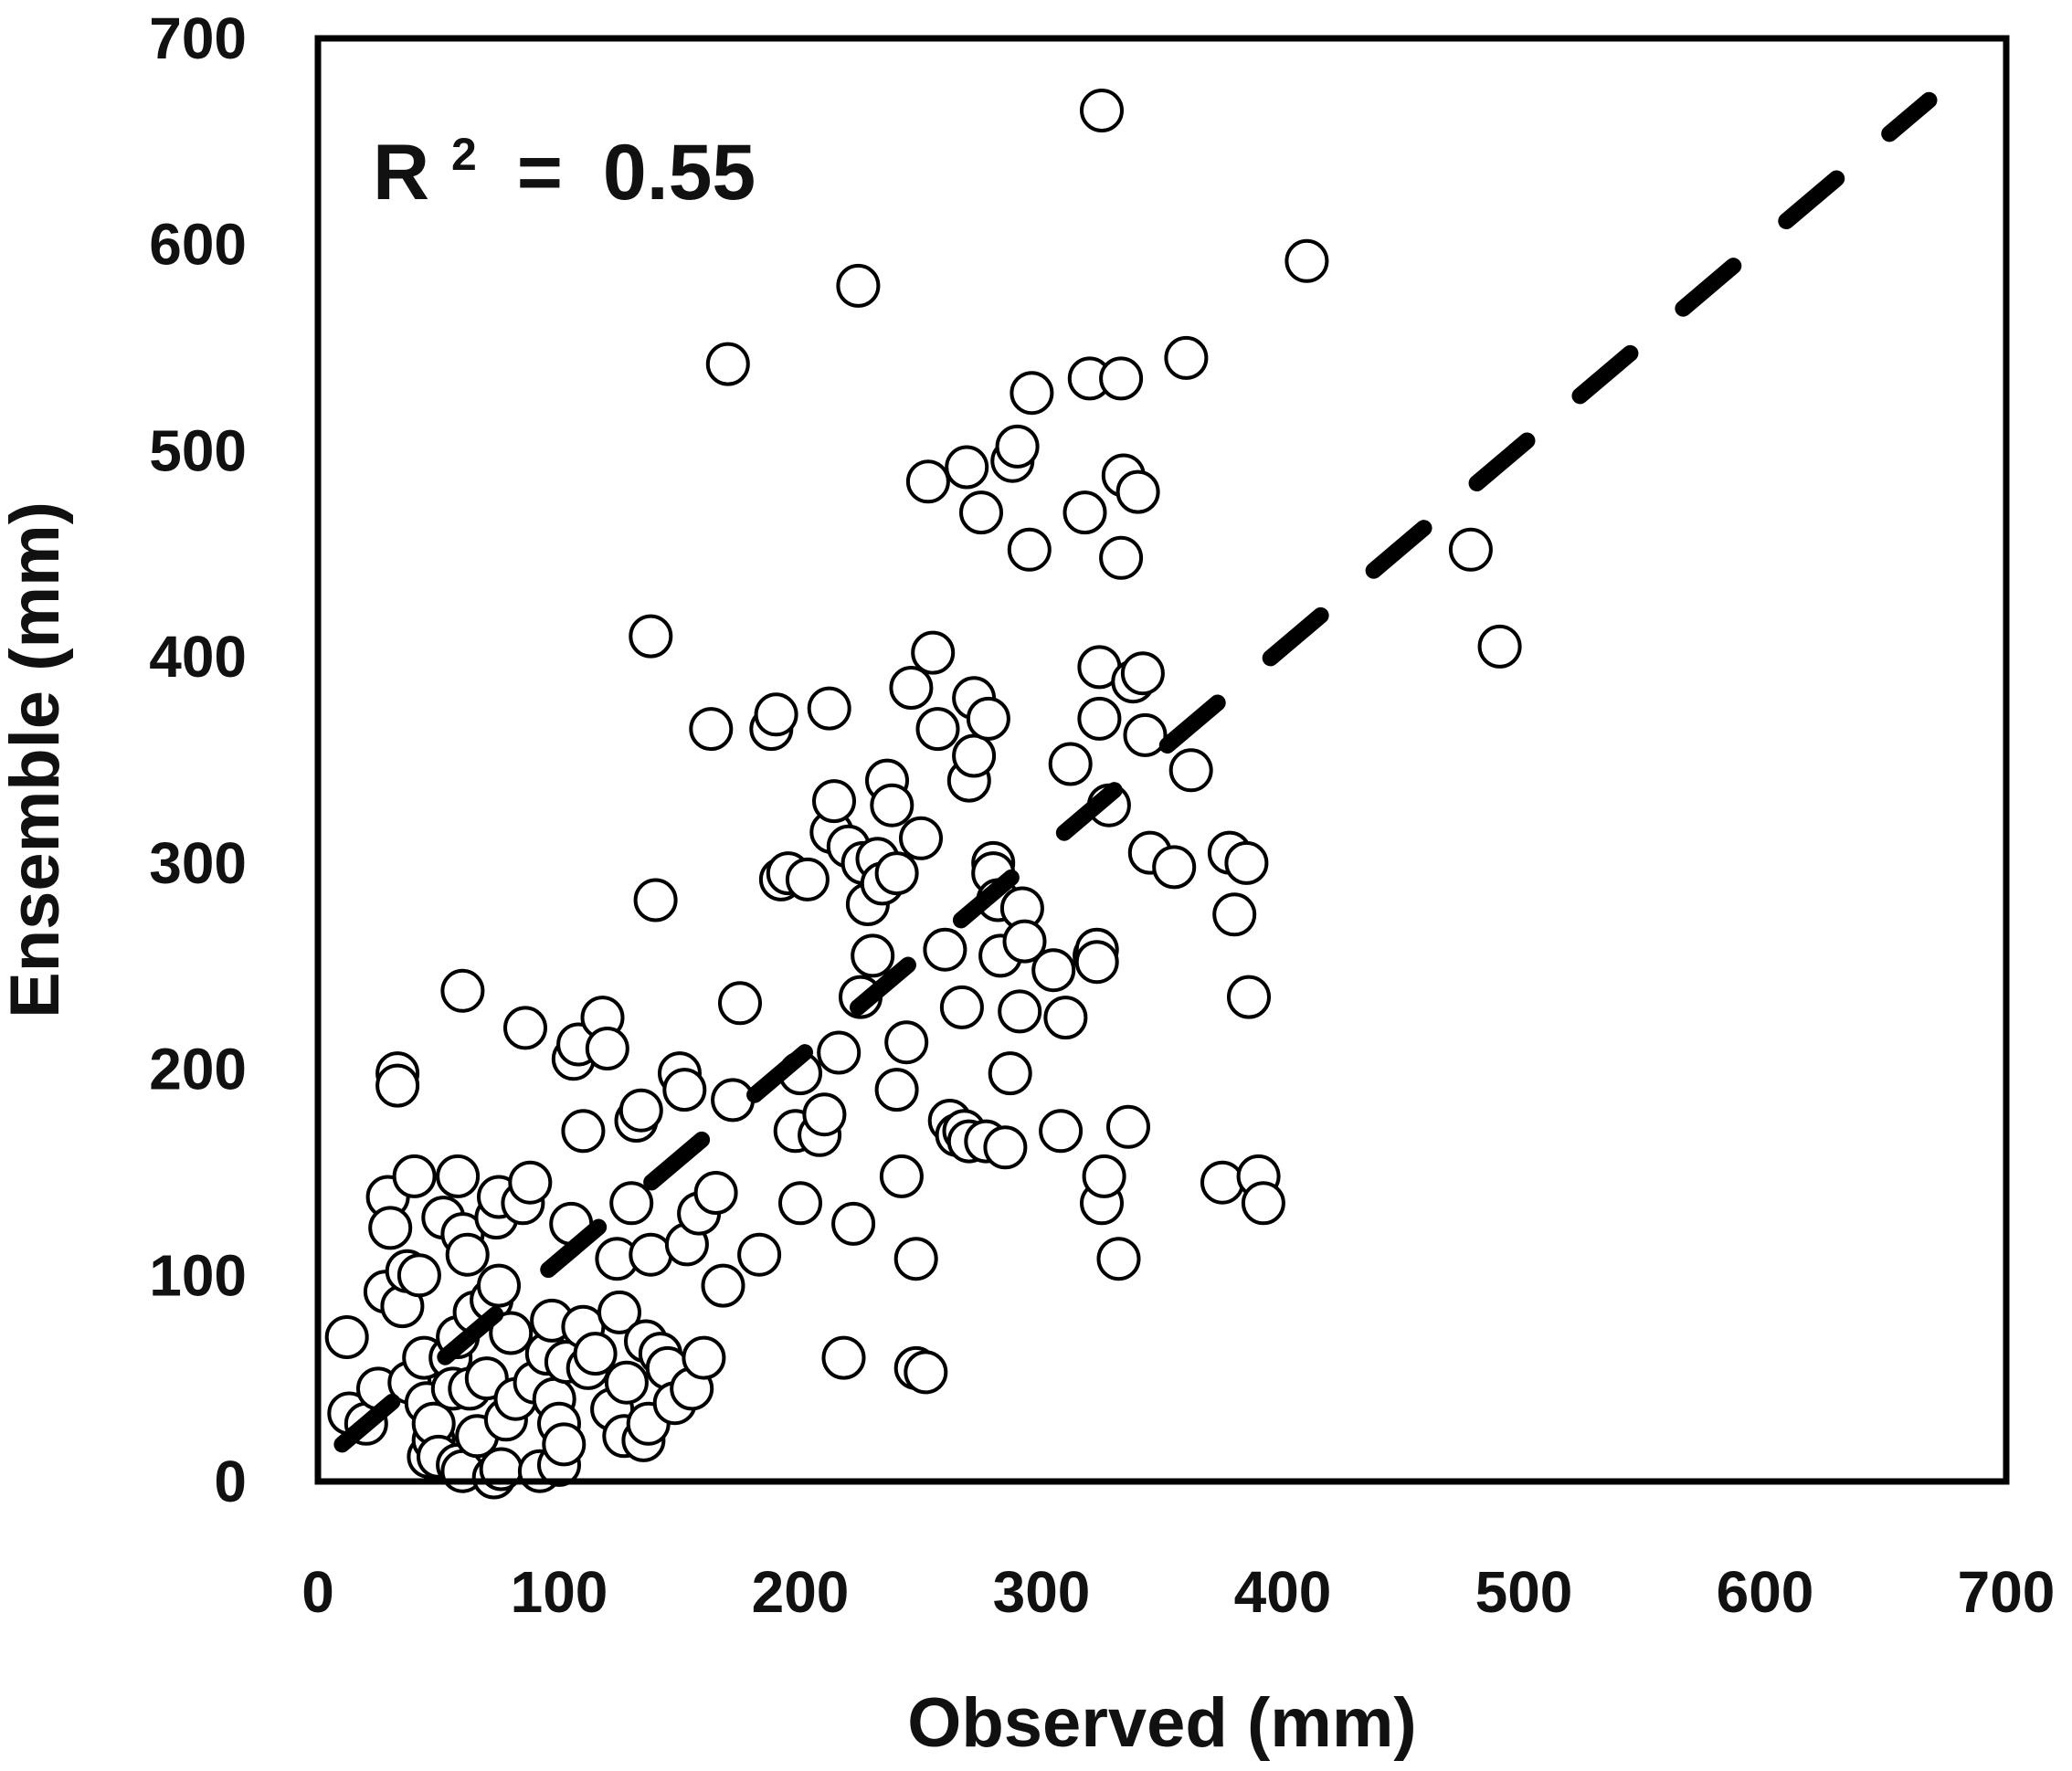 This screenshot has width=2072, height=1771. What do you see at coordinates (230, 1481) in the screenshot?
I see `y-tick-label: 0` at bounding box center [230, 1481].